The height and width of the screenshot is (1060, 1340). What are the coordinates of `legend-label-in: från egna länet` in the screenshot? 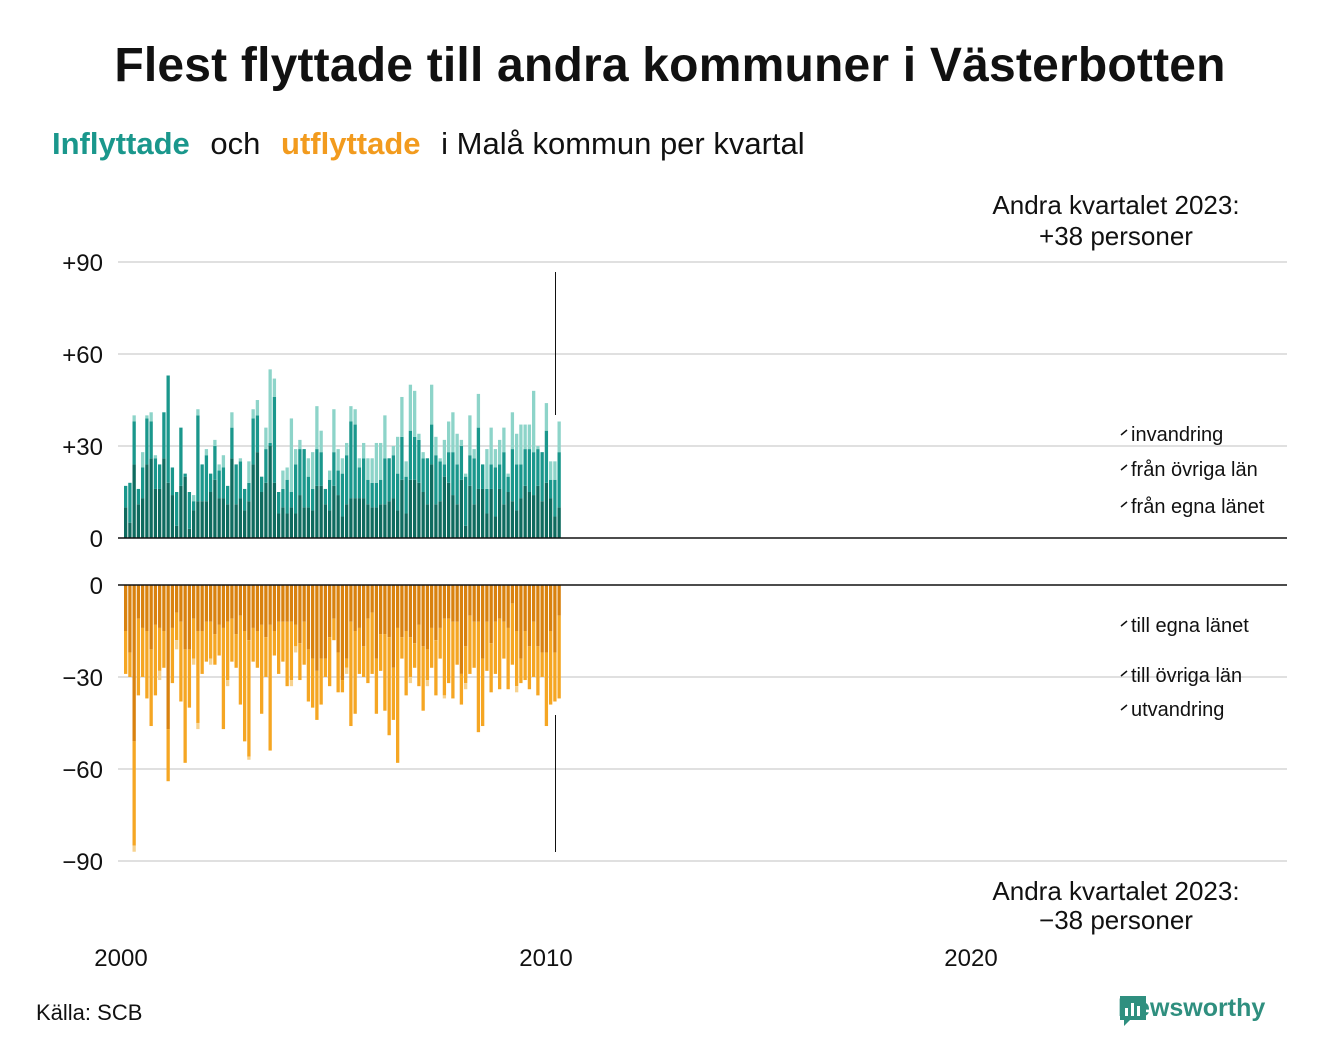 It's located at (1198, 507).